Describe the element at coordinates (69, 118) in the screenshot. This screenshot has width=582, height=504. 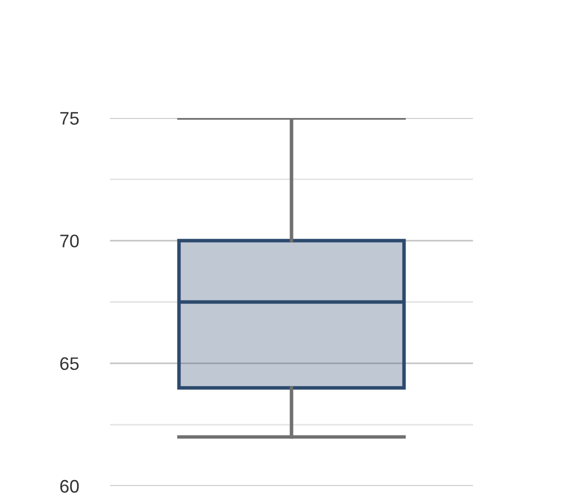
I see `y-tick-label: 75` at that location.